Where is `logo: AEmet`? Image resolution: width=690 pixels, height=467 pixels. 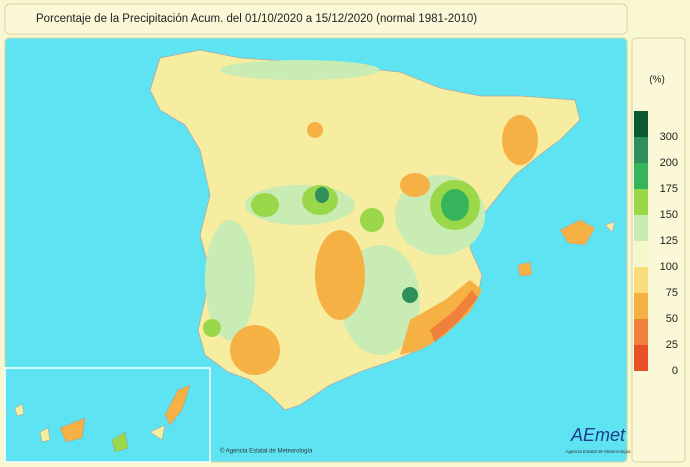 logo: AEmet is located at coordinates (598, 435).